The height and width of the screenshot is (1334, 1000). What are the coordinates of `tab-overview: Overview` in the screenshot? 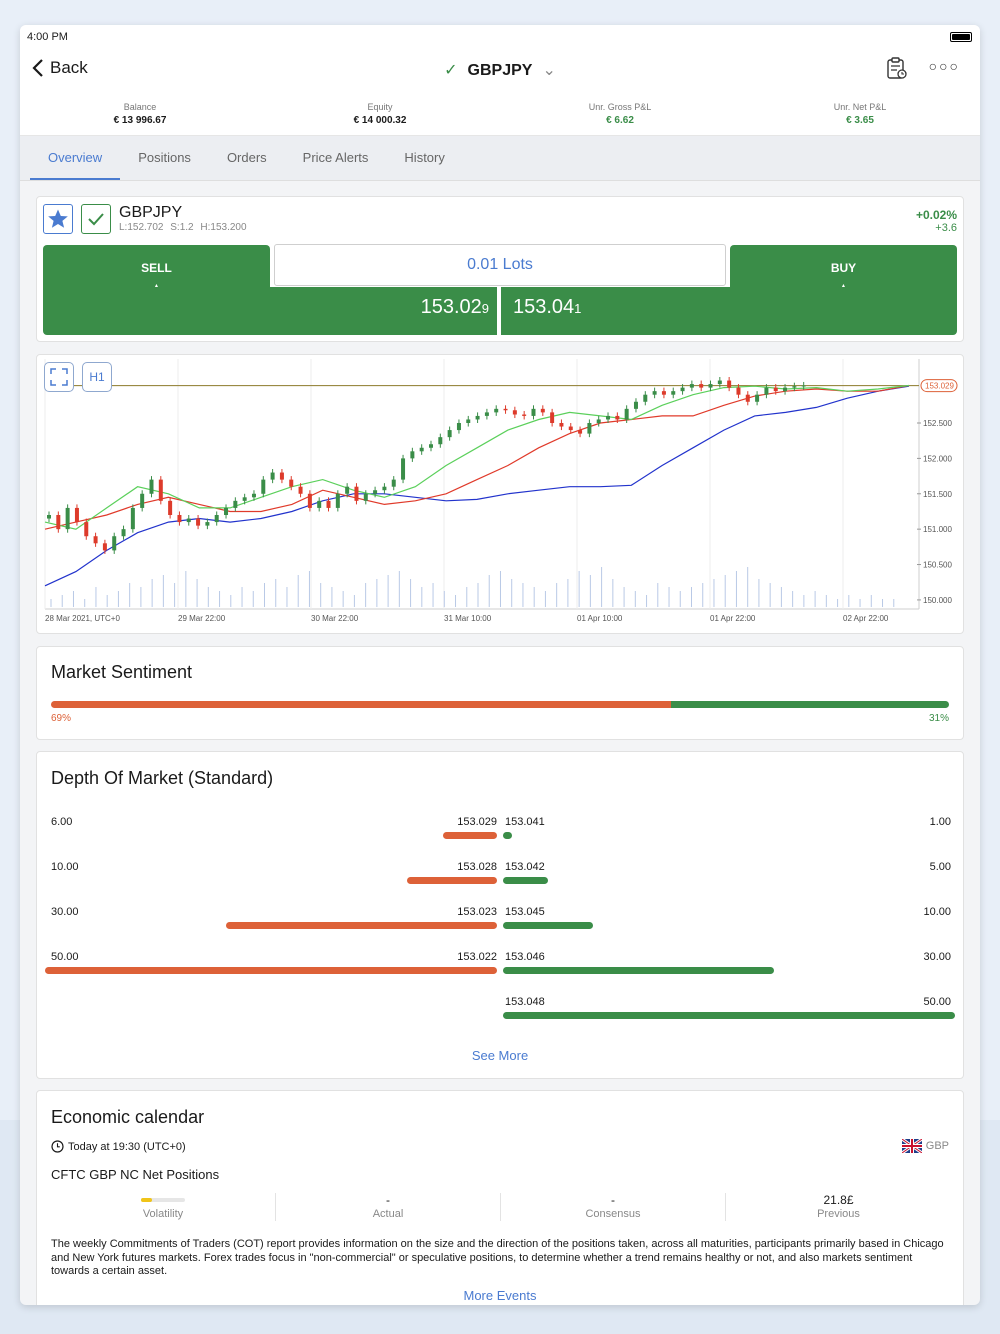 It's located at (75, 158).